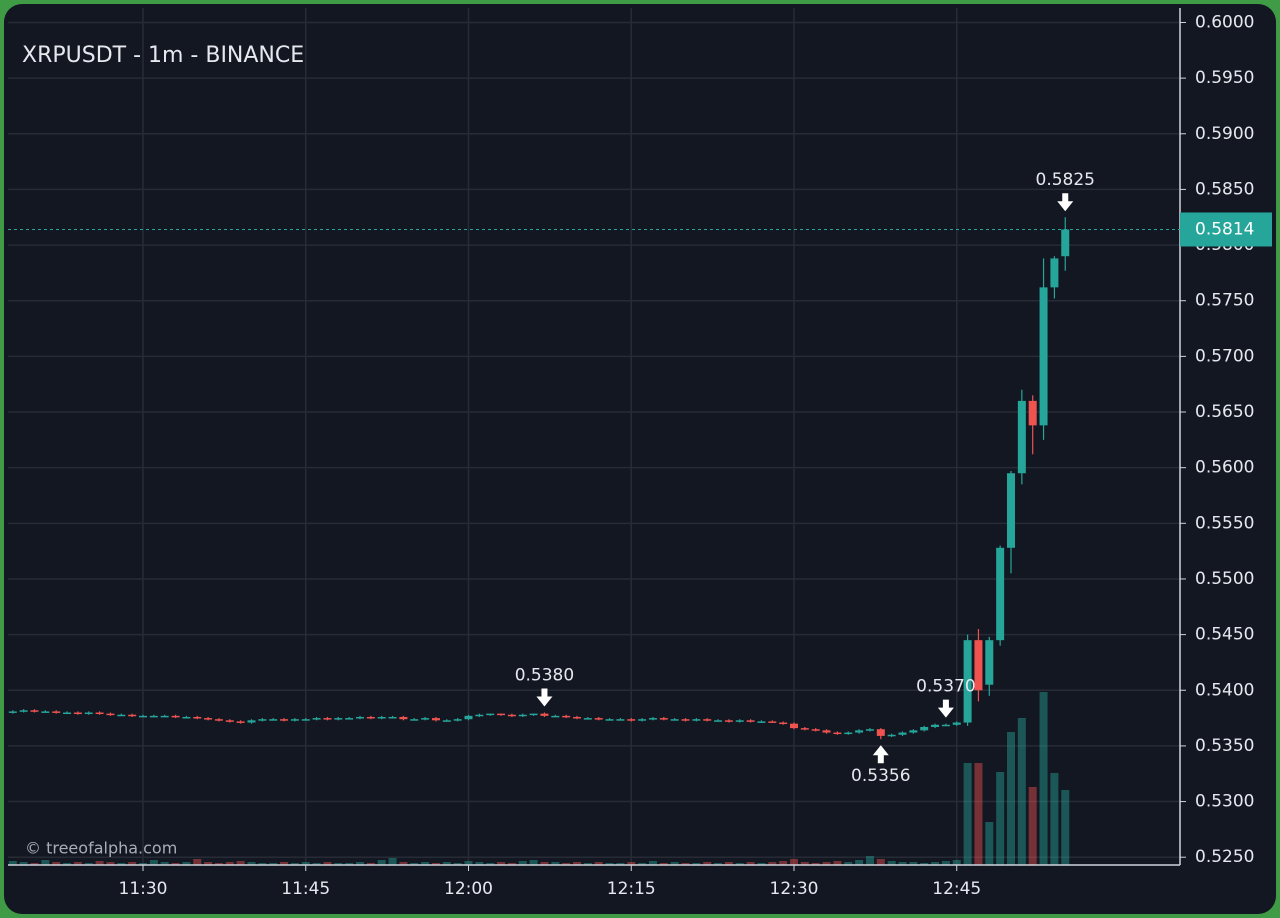  I want to click on y-tick-label: 0.5450, so click(1224, 635).